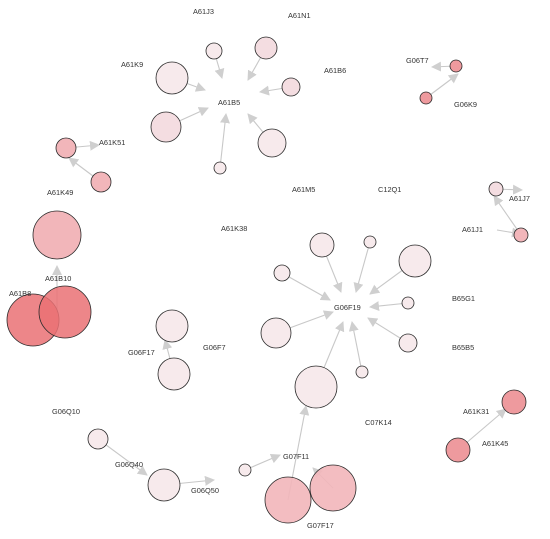  Describe the element at coordinates (378, 422) in the screenshot. I see `label-c07k14: C07K14` at that location.